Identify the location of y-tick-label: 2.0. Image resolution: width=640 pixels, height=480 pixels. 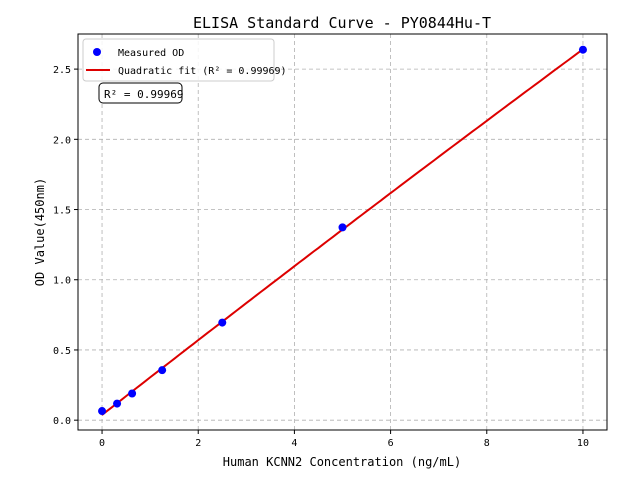
(62, 140).